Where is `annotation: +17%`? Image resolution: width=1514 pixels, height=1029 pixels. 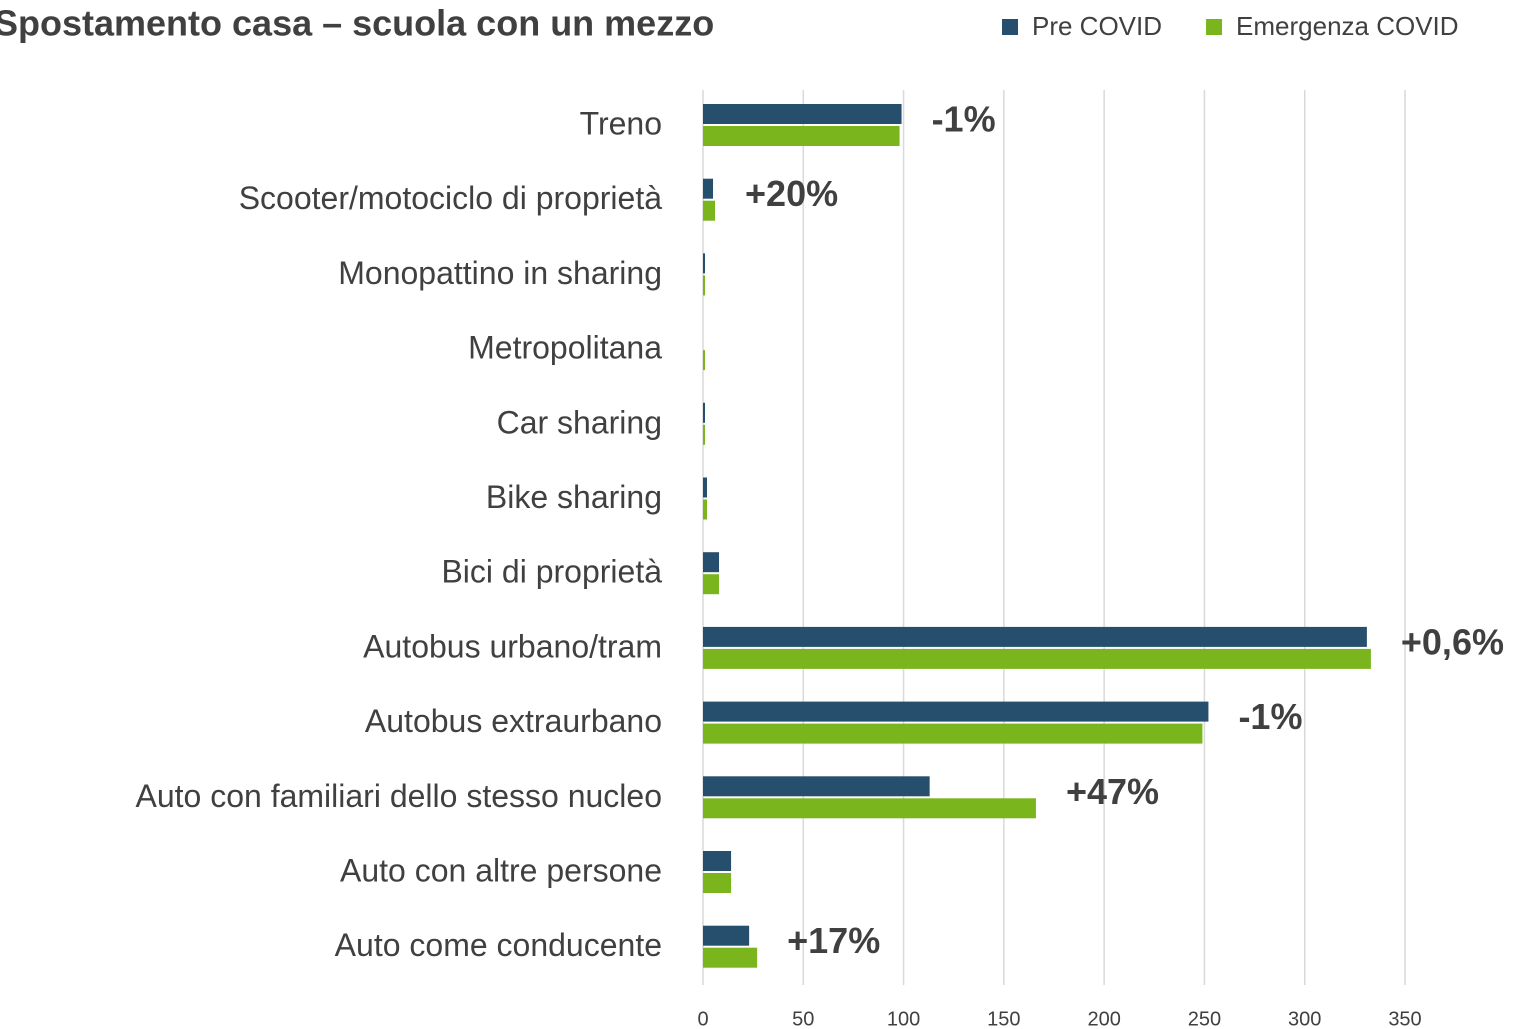
annotation: +17% is located at coordinates (833, 940).